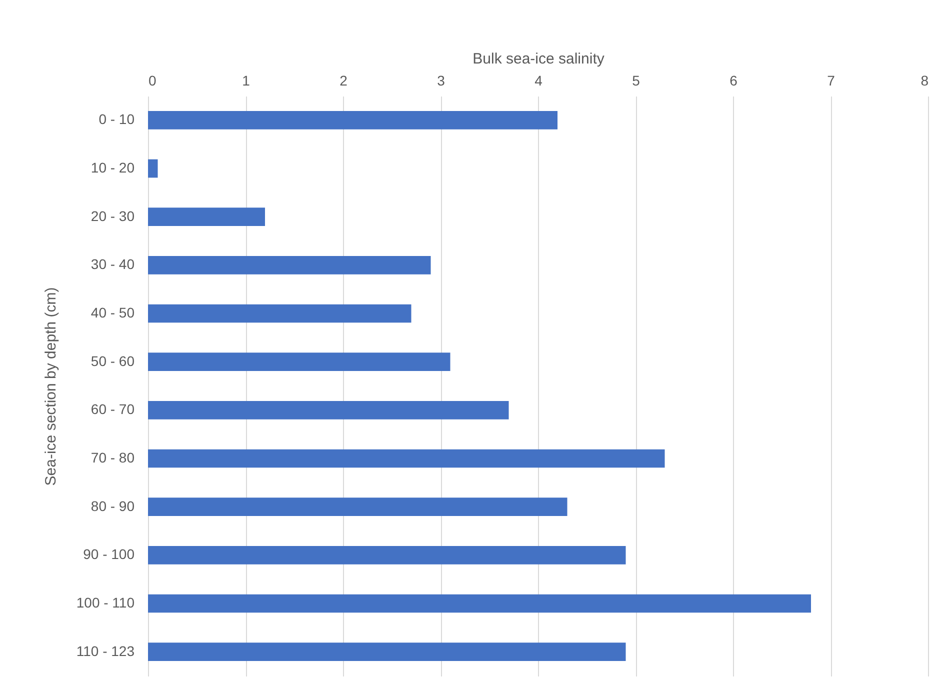 The width and height of the screenshot is (943, 694). Describe the element at coordinates (105, 602) in the screenshot. I see `y-tick-label: 100 - 110` at that location.